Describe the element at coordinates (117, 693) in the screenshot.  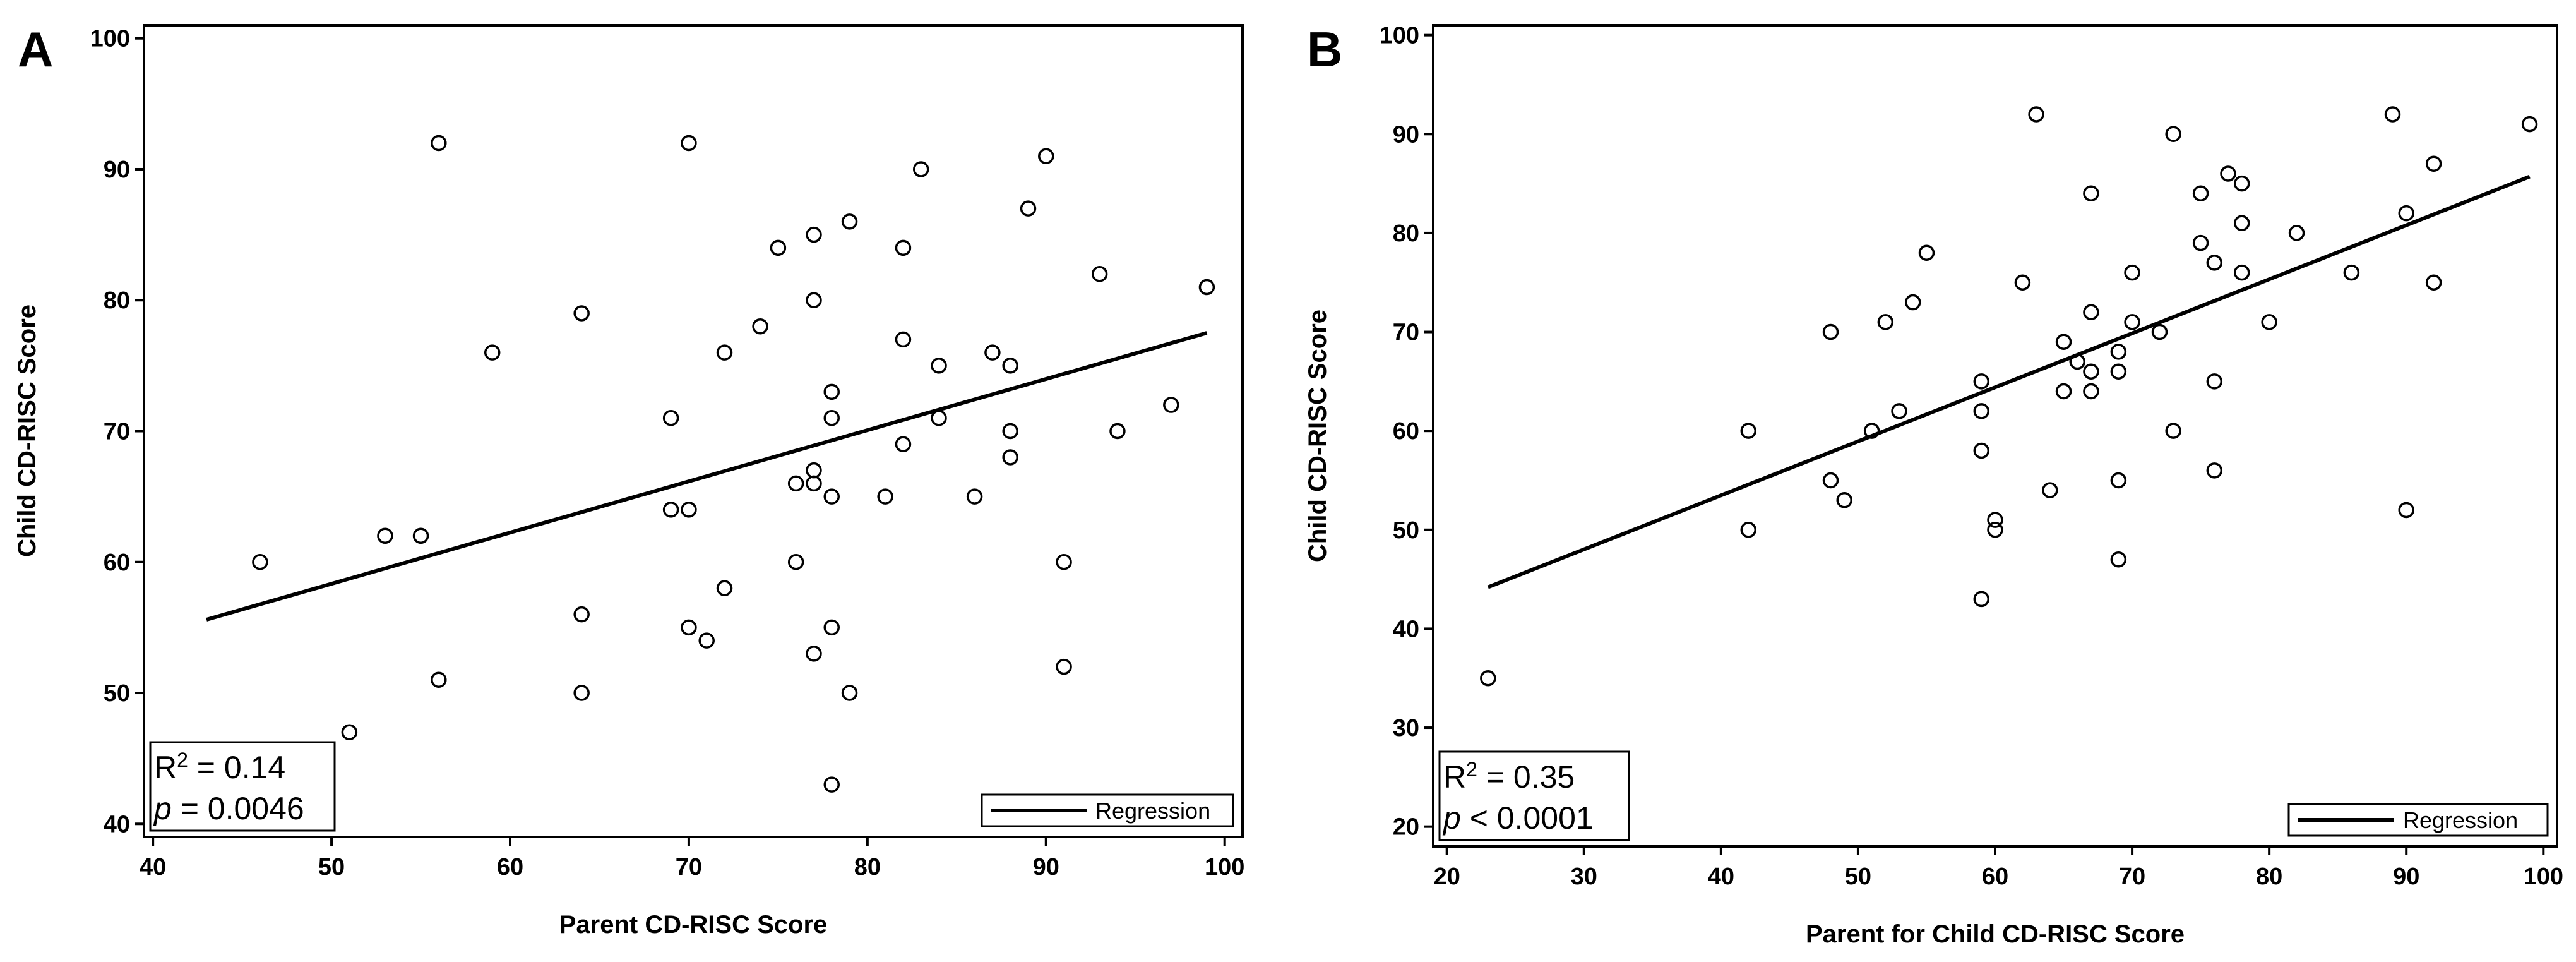
I see `y-tick-label-a: 50` at that location.